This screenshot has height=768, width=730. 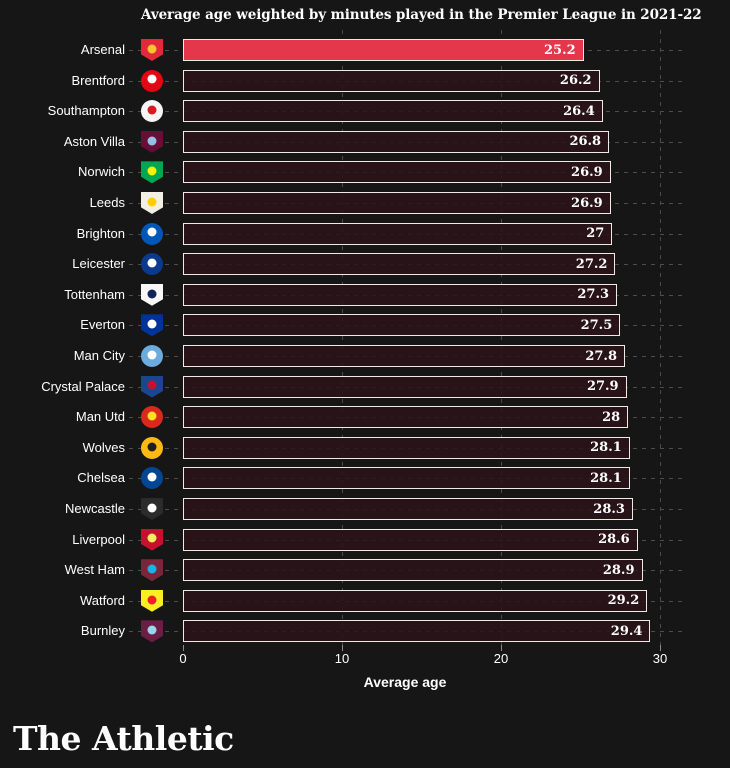 I want to click on bar-value-label: 28.6, so click(x=614, y=540).